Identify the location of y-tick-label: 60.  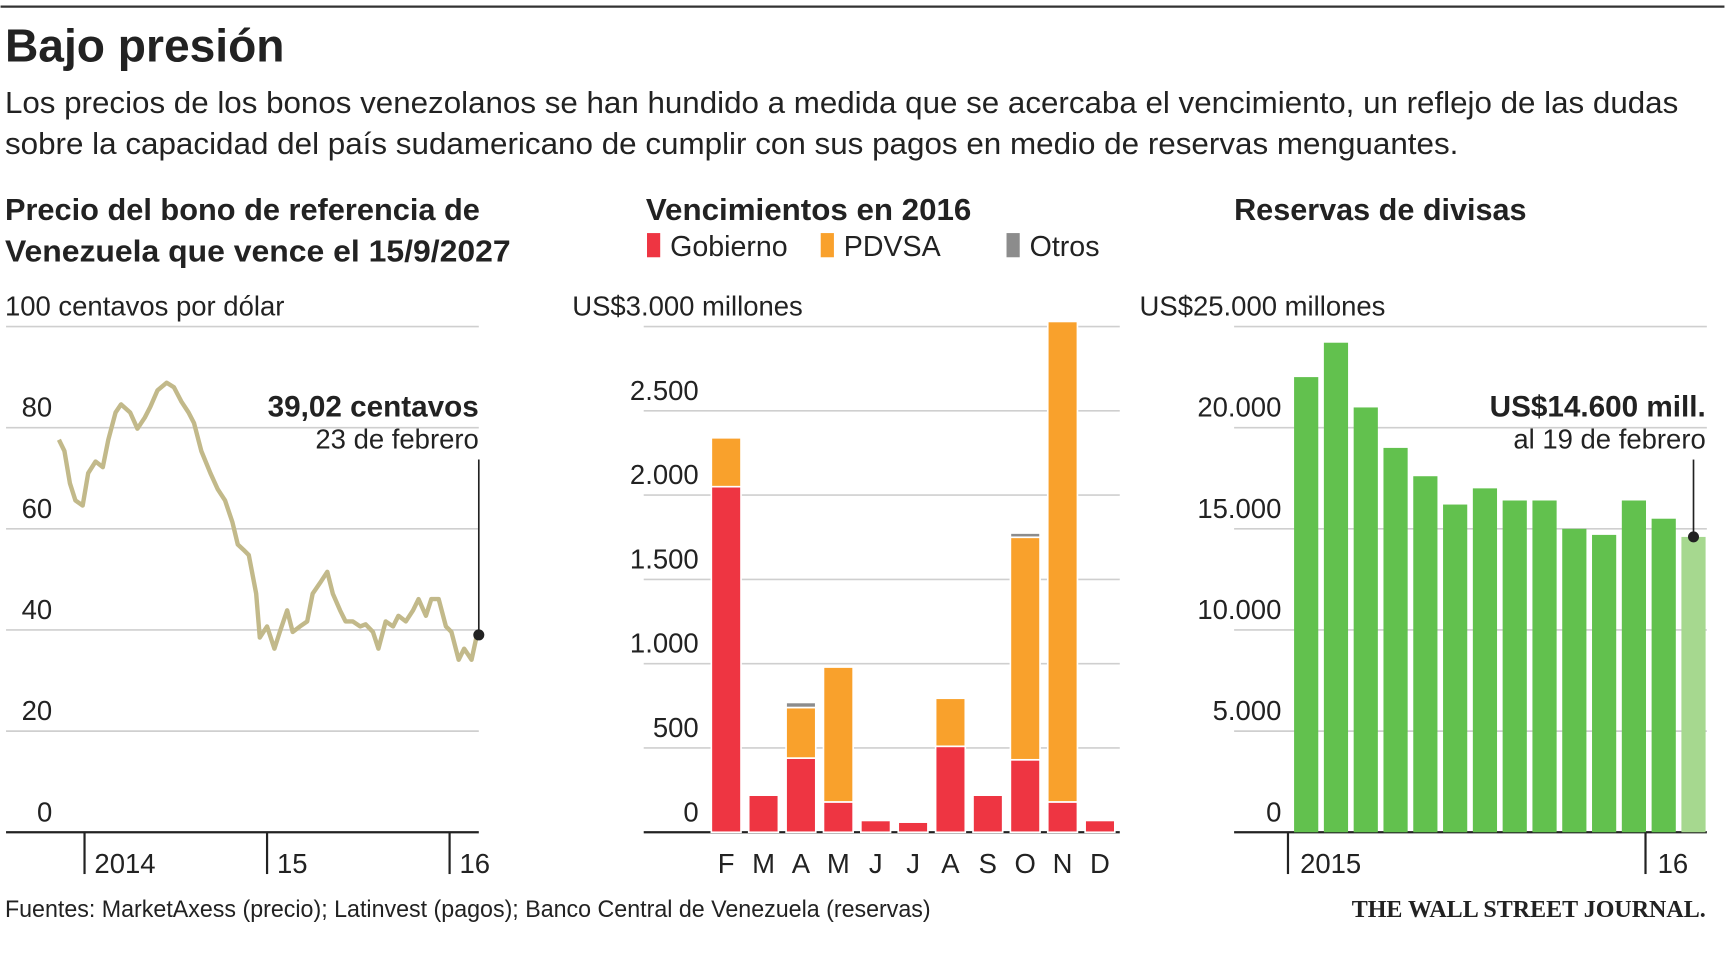
(37, 508).